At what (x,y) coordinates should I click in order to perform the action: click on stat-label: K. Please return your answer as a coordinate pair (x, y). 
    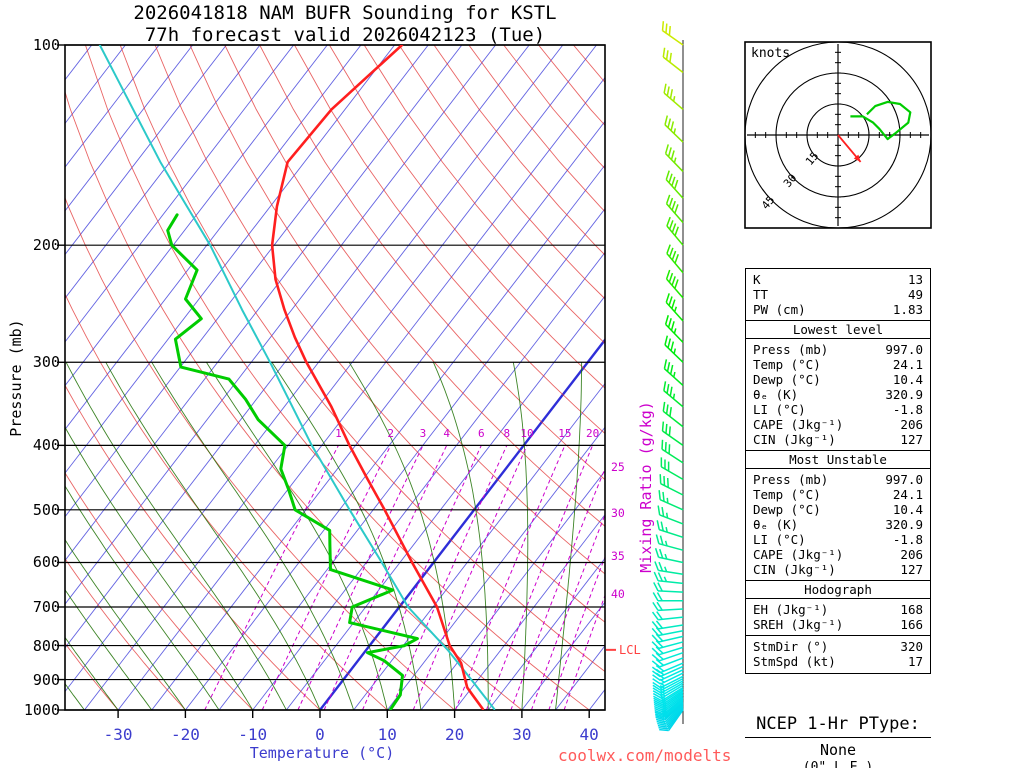
    Looking at the image, I should click on (757, 279).